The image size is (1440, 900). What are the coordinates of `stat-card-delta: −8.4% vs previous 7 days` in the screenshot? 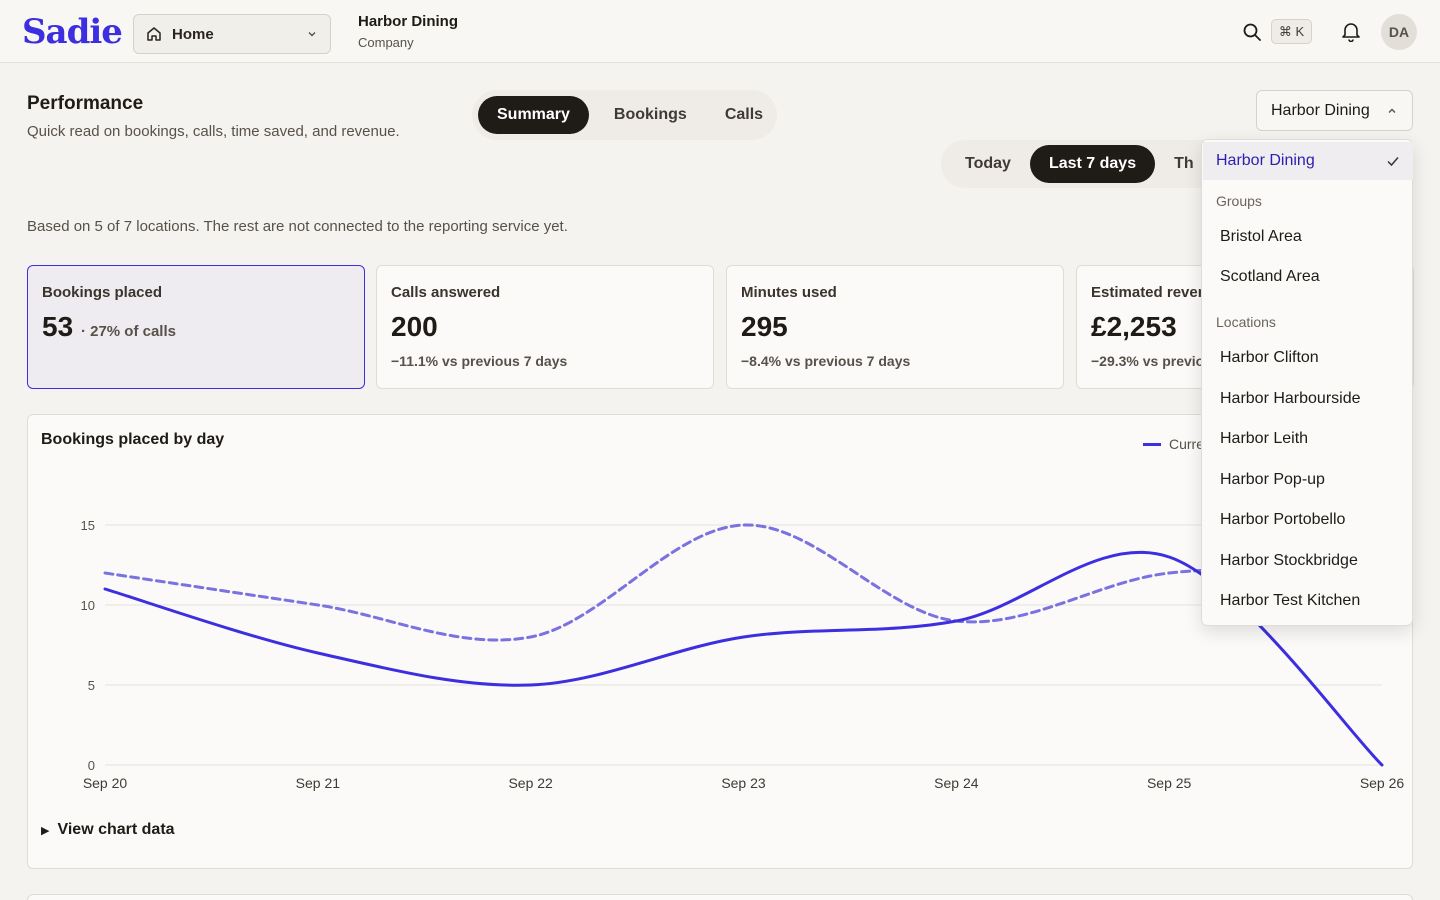 It's located at (826, 361).